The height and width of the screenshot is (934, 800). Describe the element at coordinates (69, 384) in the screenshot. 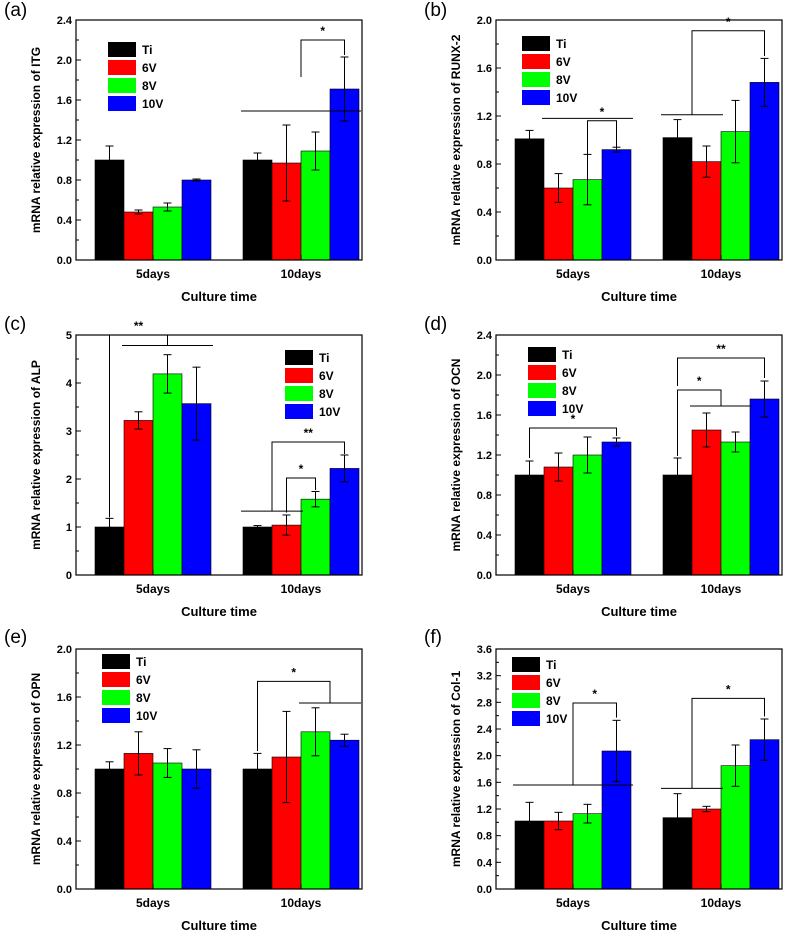

I see `y-tick-label: 4` at that location.